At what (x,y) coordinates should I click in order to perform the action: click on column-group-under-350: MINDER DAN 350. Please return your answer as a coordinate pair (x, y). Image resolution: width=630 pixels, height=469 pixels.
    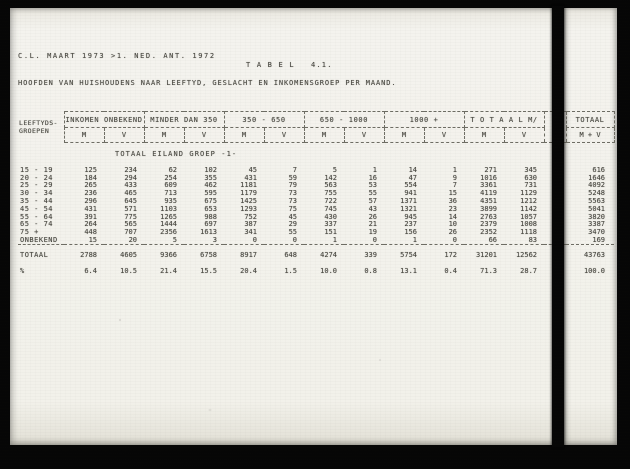
    Looking at the image, I should click on (184, 119).